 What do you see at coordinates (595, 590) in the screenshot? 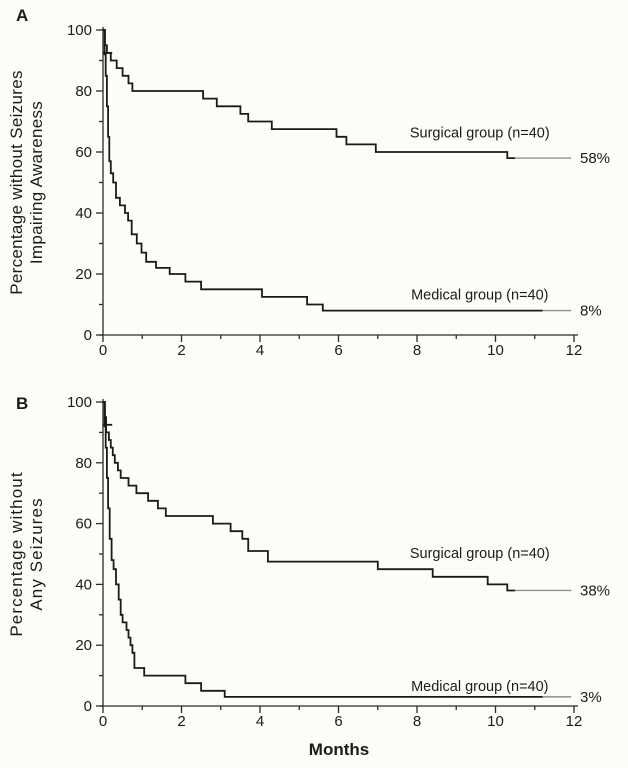
I see `final-percent-label: 38%` at bounding box center [595, 590].